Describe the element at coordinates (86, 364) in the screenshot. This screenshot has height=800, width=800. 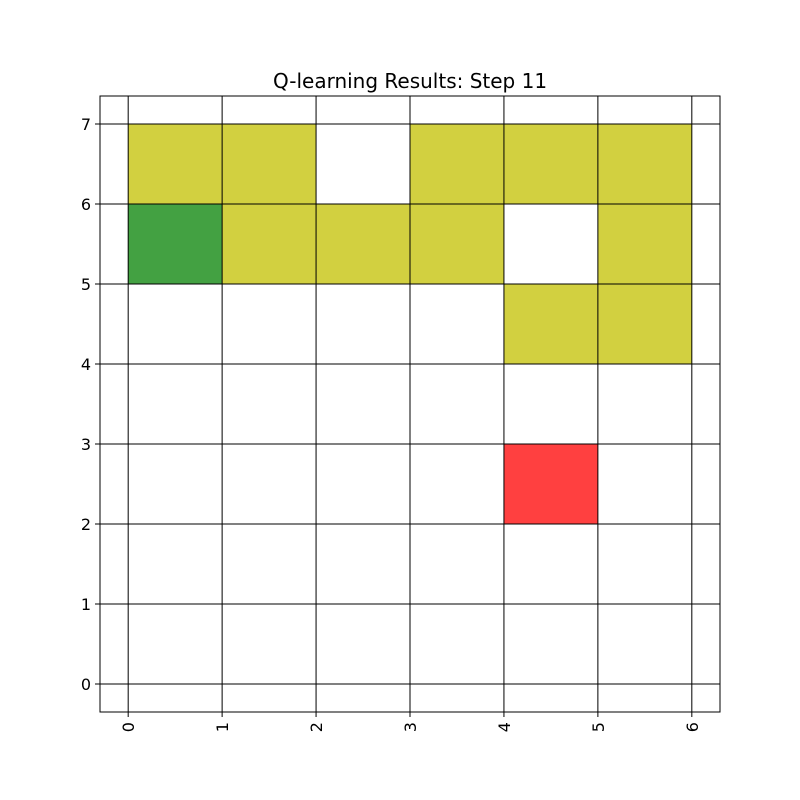
I see `y-tick-label-4: 4` at that location.